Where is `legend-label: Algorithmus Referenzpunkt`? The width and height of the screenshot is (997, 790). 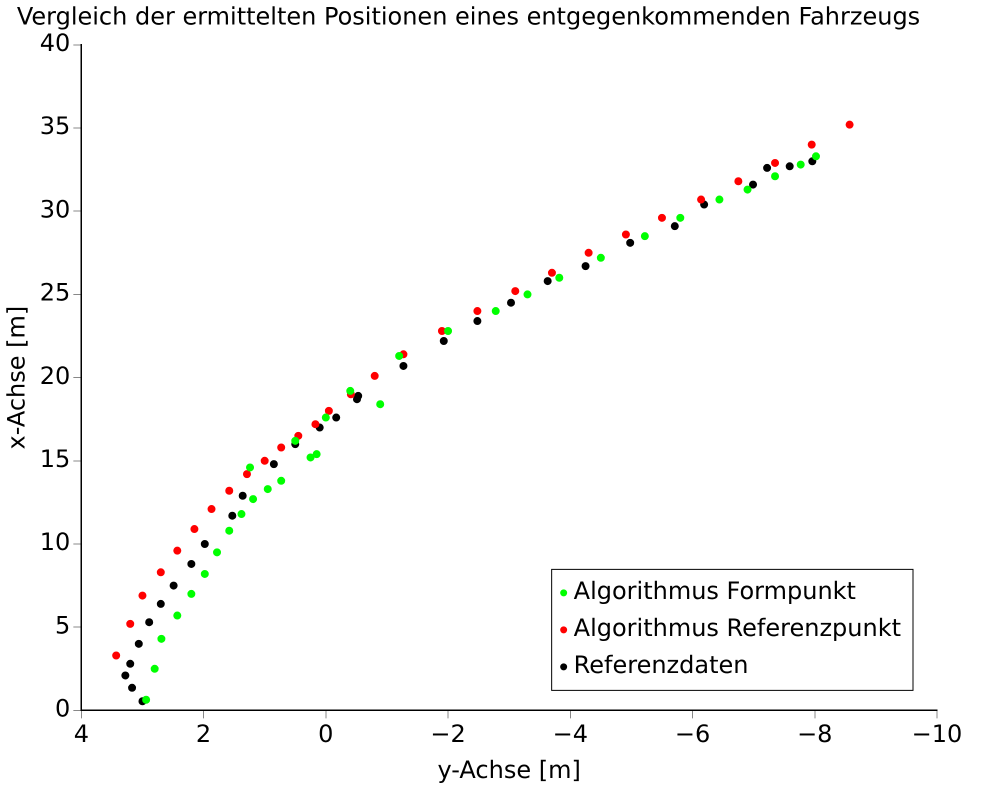
legend-label: Algorithmus Referenzpunkt is located at coordinates (738, 628).